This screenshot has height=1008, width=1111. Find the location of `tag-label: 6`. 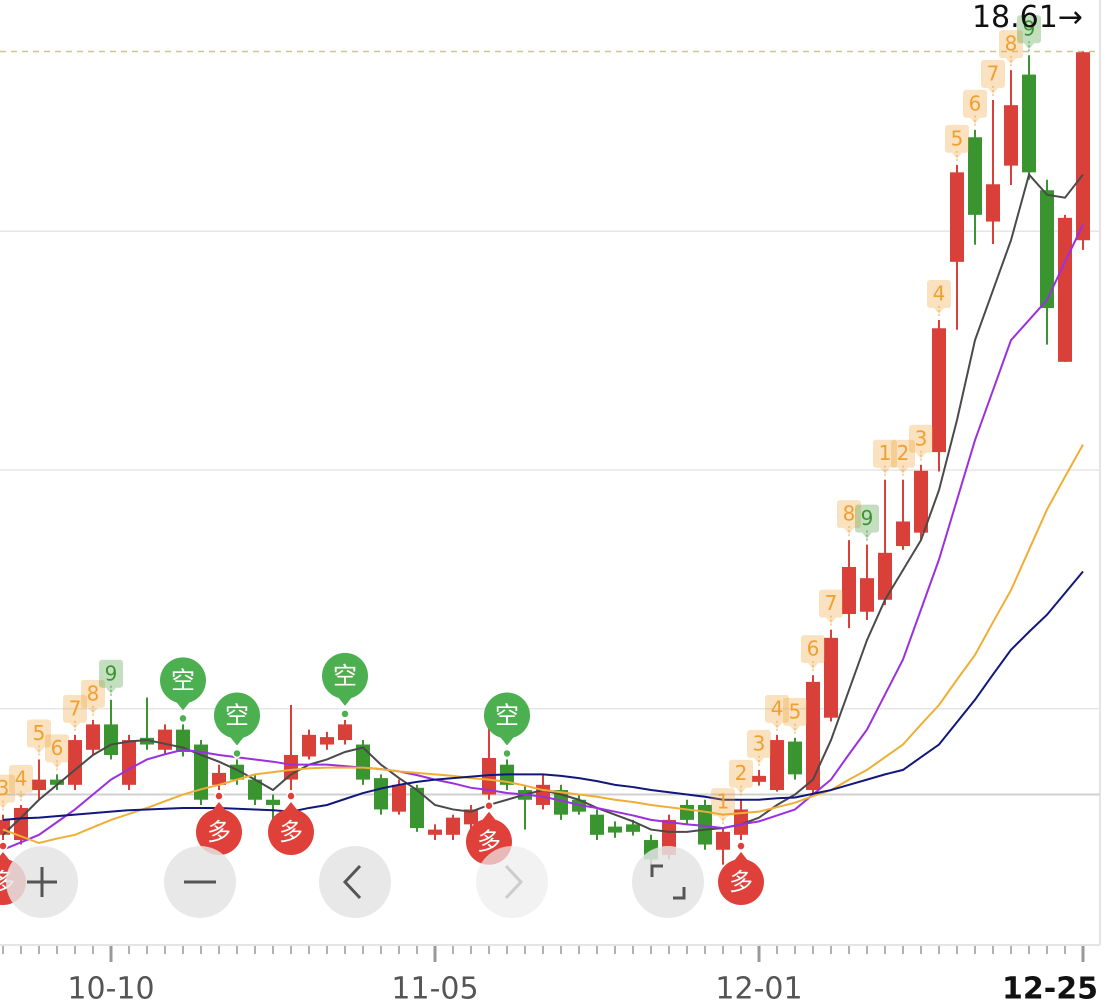

tag-label: 6 is located at coordinates (57, 748).